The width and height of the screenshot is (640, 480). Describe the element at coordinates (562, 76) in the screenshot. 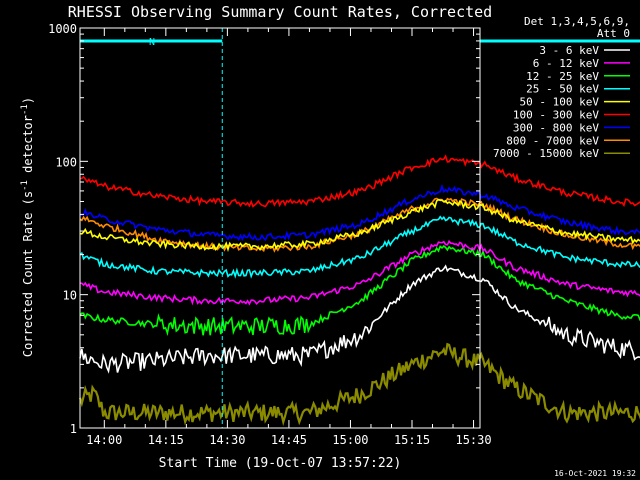

I see `legend-label: 12 - 25 keV` at that location.